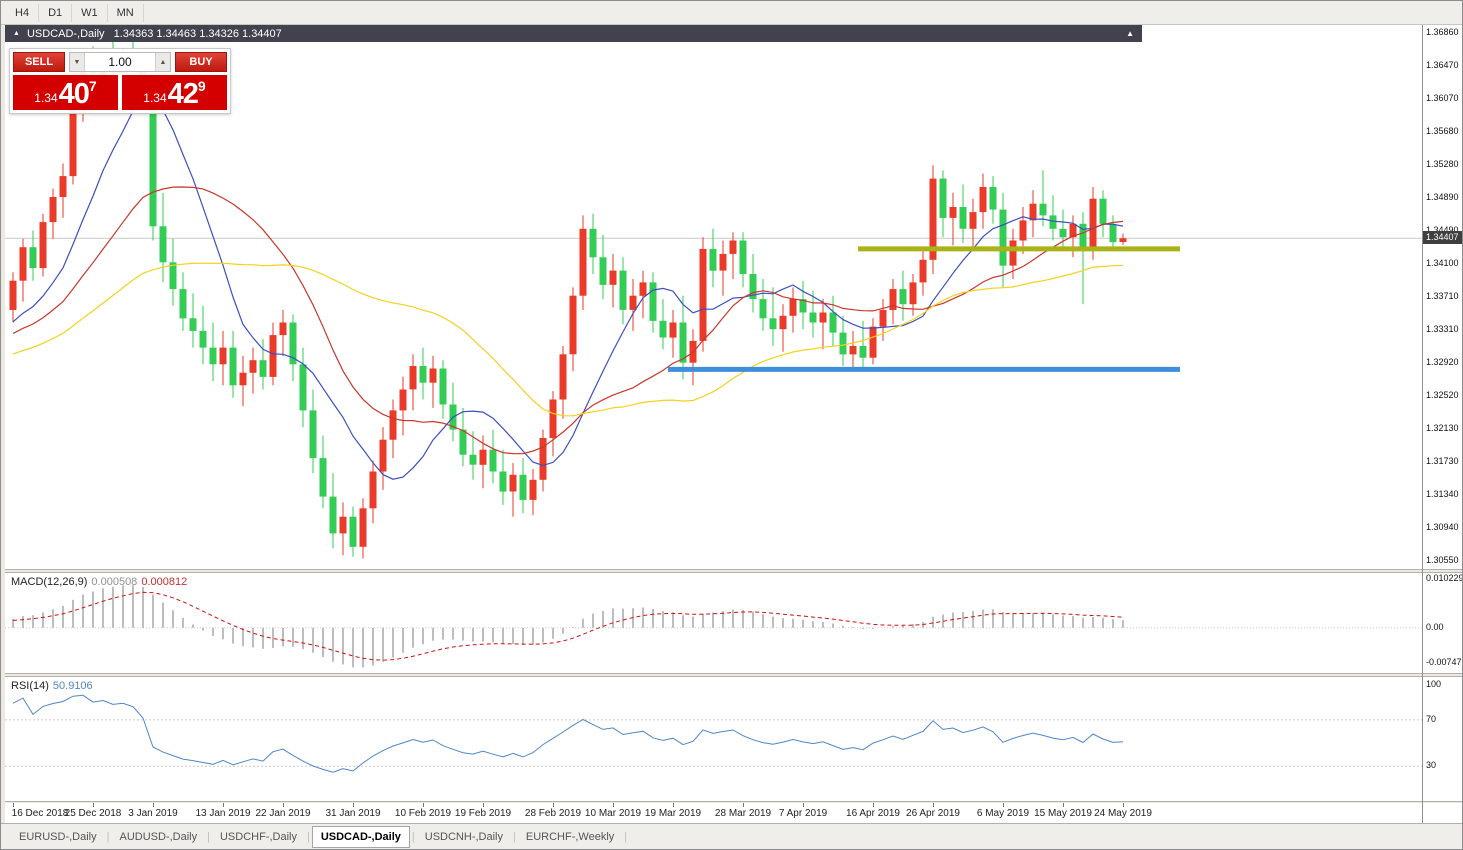 This screenshot has width=1463, height=850. I want to click on pane-splitter-rsi, so click(713, 675).